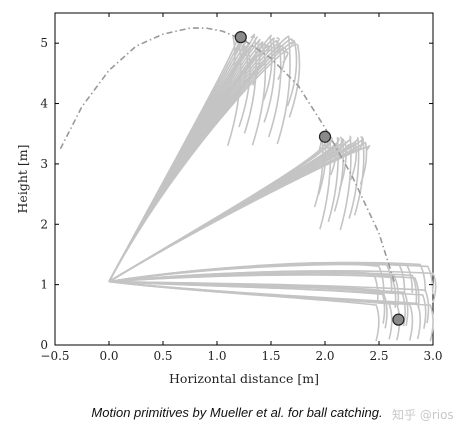  I want to click on watermark: 知乎 @rios, so click(423, 415).